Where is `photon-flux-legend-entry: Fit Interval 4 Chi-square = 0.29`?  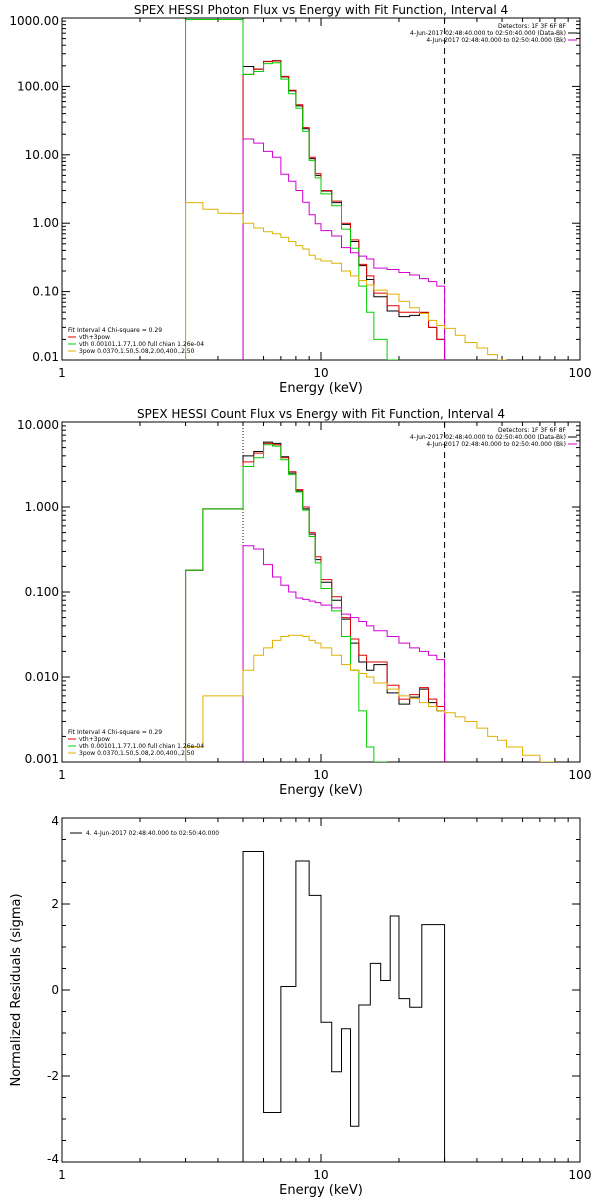
photon-flux-legend-entry: Fit Interval 4 Chi-square = 0.29 is located at coordinates (115, 330).